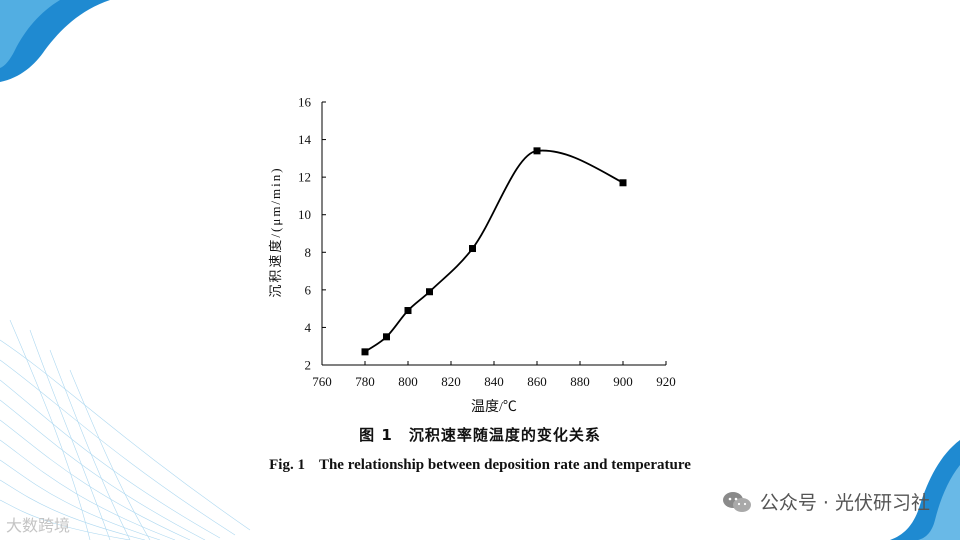 This screenshot has width=960, height=540. What do you see at coordinates (275, 231) in the screenshot?
I see `y-axis-label: 沉积速度/(μm/min)` at bounding box center [275, 231].